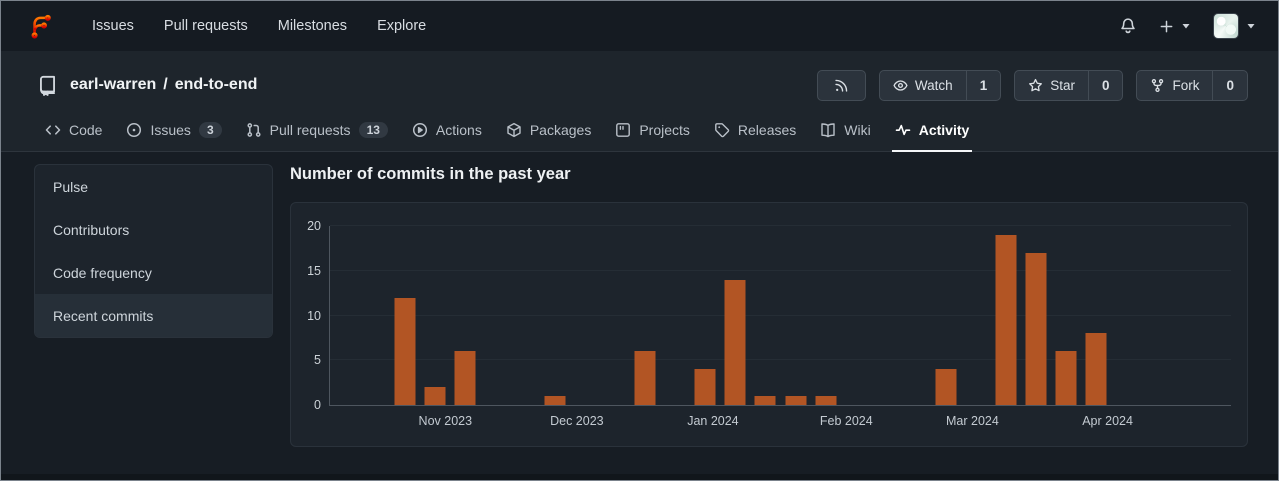 Image resolution: width=1279 pixels, height=481 pixels. I want to click on watch-button-group: Watch 1, so click(940, 85).